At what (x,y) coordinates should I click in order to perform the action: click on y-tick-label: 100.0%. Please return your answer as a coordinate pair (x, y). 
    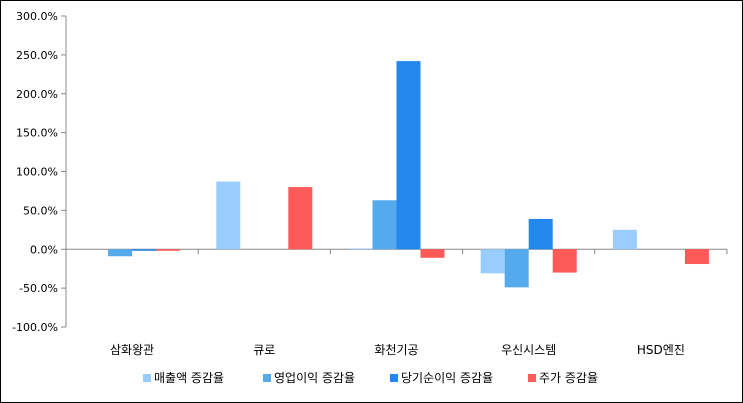
    Looking at the image, I should click on (37, 172).